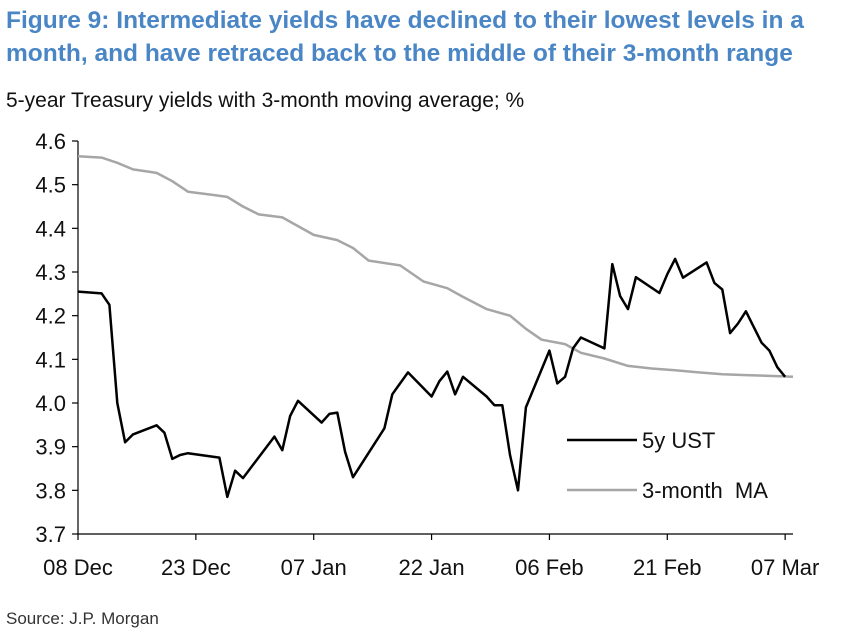  What do you see at coordinates (549, 567) in the screenshot?
I see `x-tick-label: 06 Feb` at bounding box center [549, 567].